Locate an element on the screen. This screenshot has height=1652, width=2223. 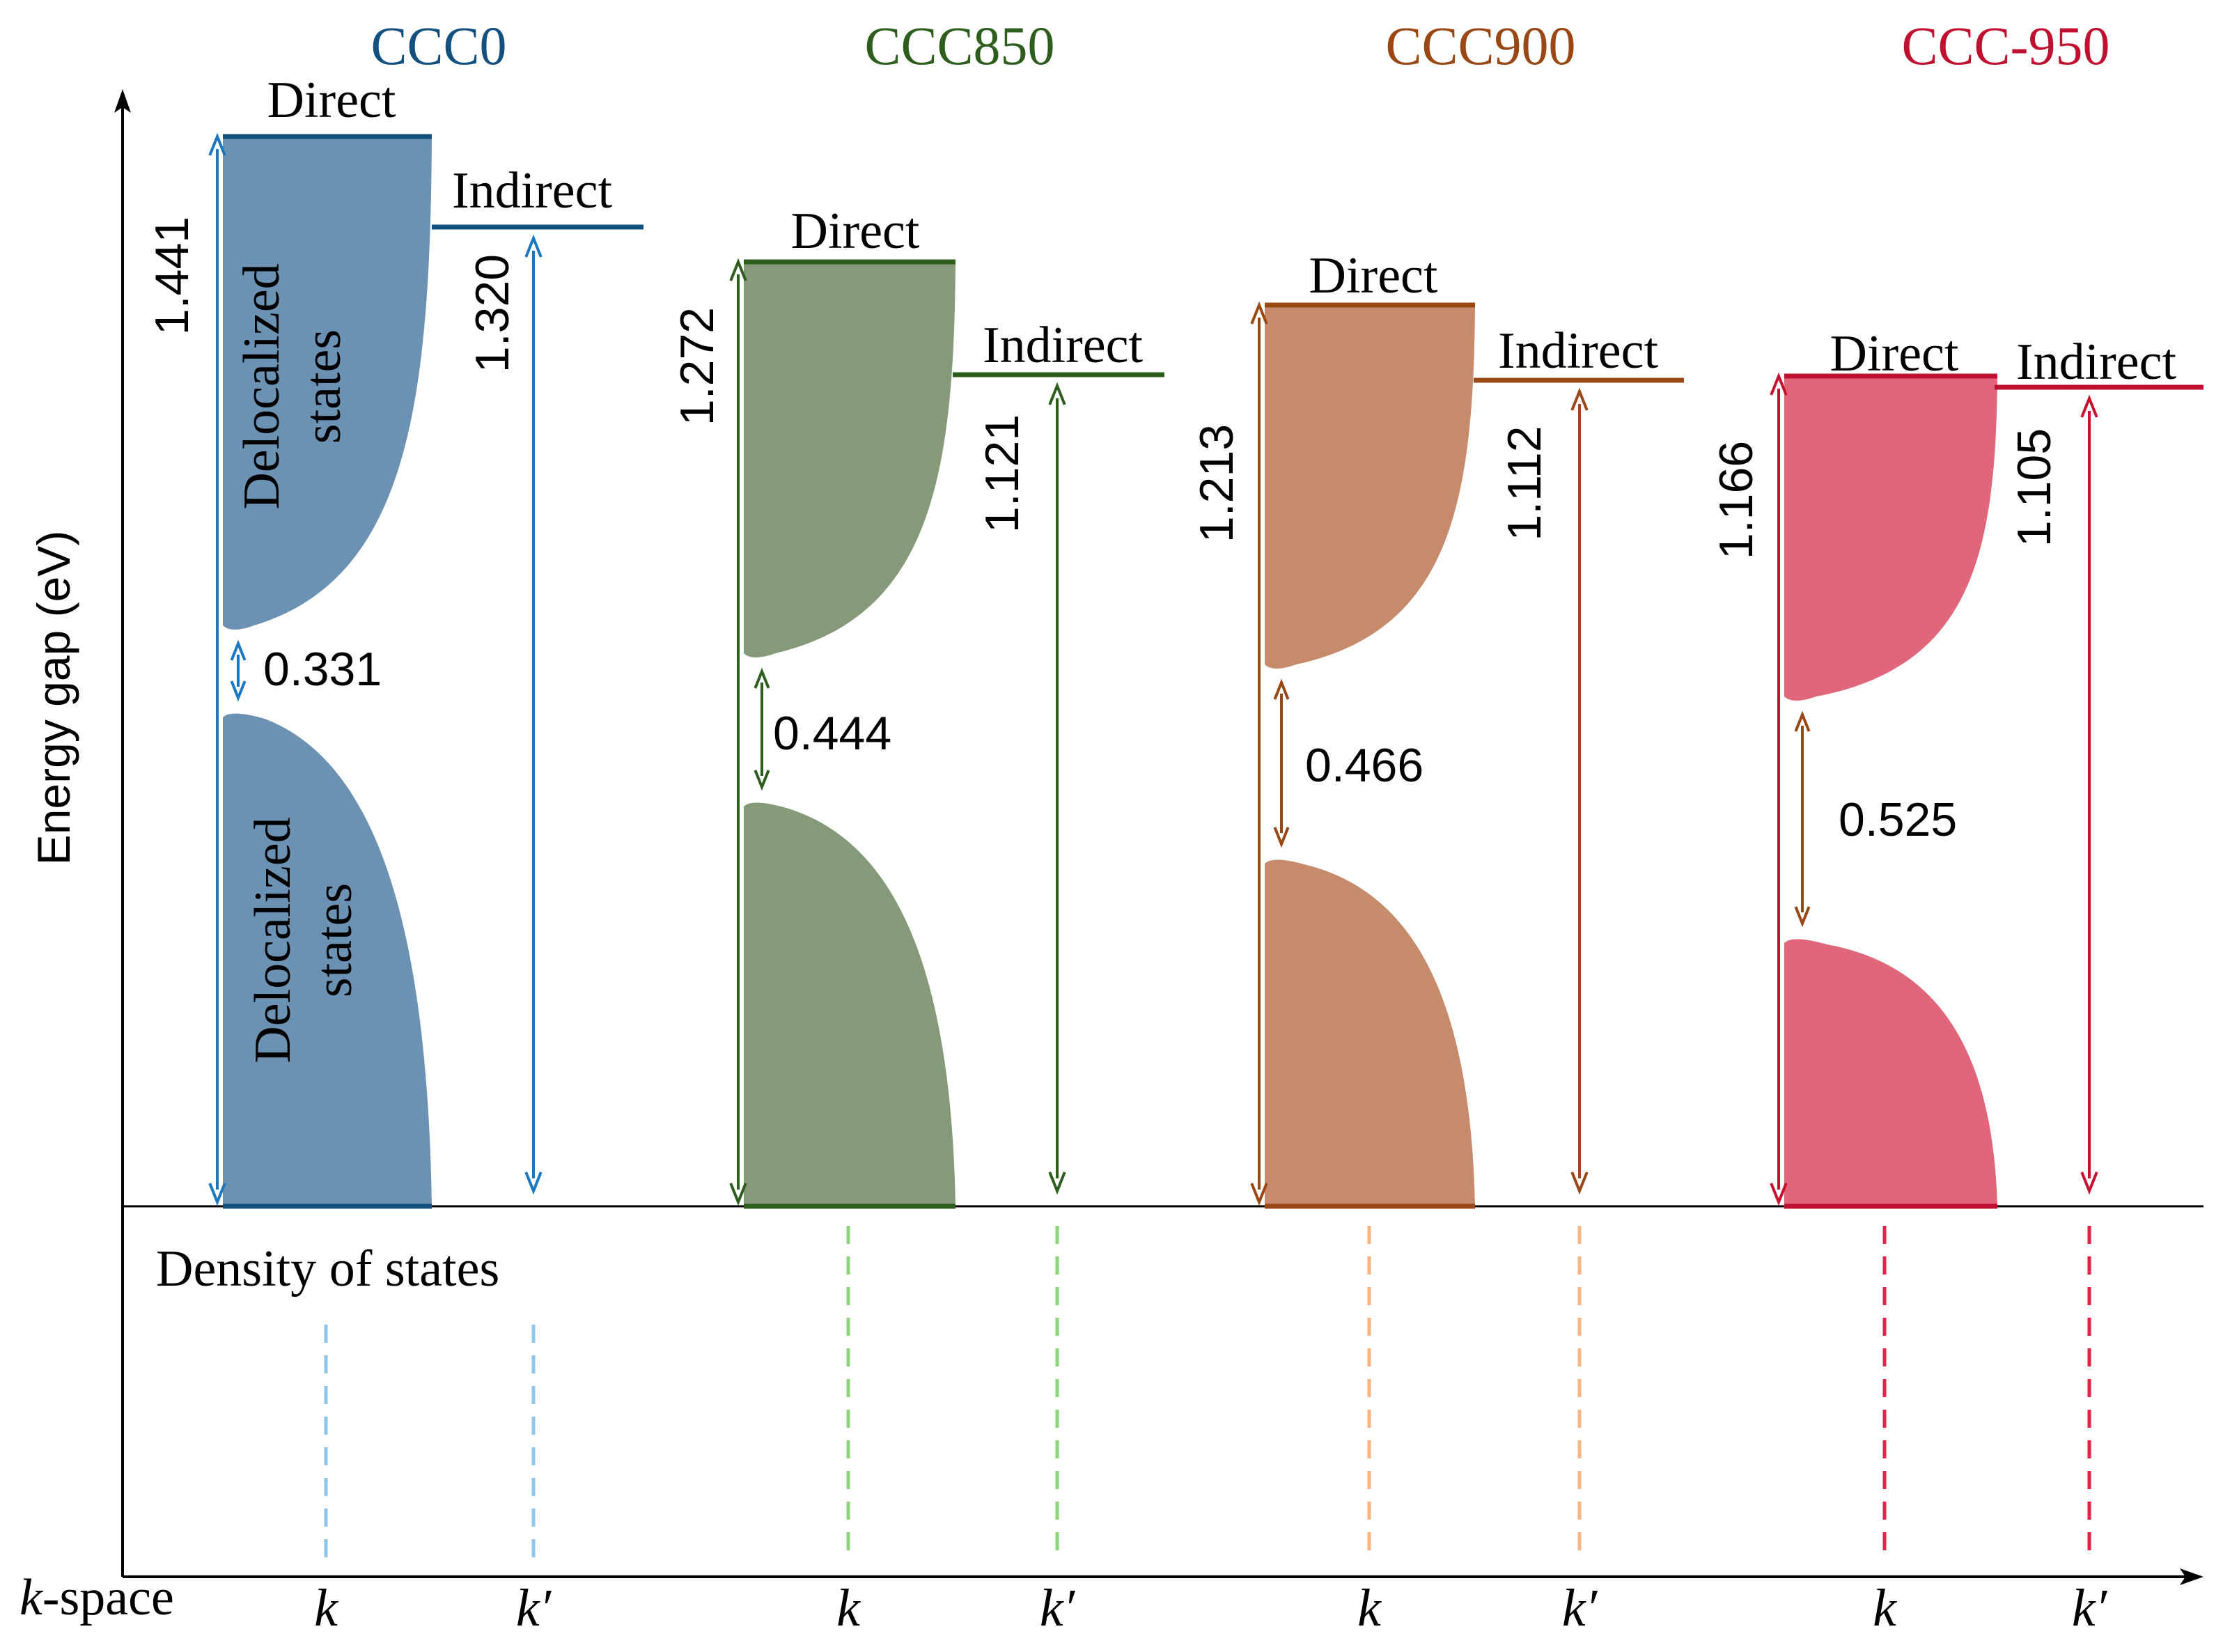
x-axis-label-space: -space is located at coordinates (108, 1597).